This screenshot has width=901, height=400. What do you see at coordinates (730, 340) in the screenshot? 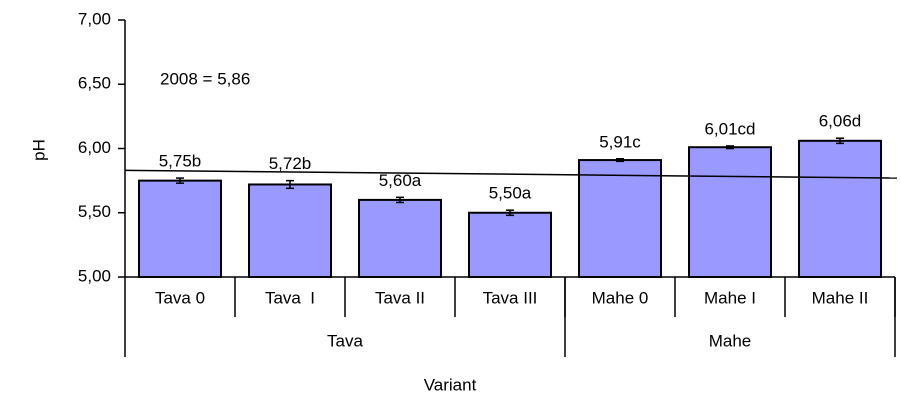
I see `group-label: Mahe` at bounding box center [730, 340].